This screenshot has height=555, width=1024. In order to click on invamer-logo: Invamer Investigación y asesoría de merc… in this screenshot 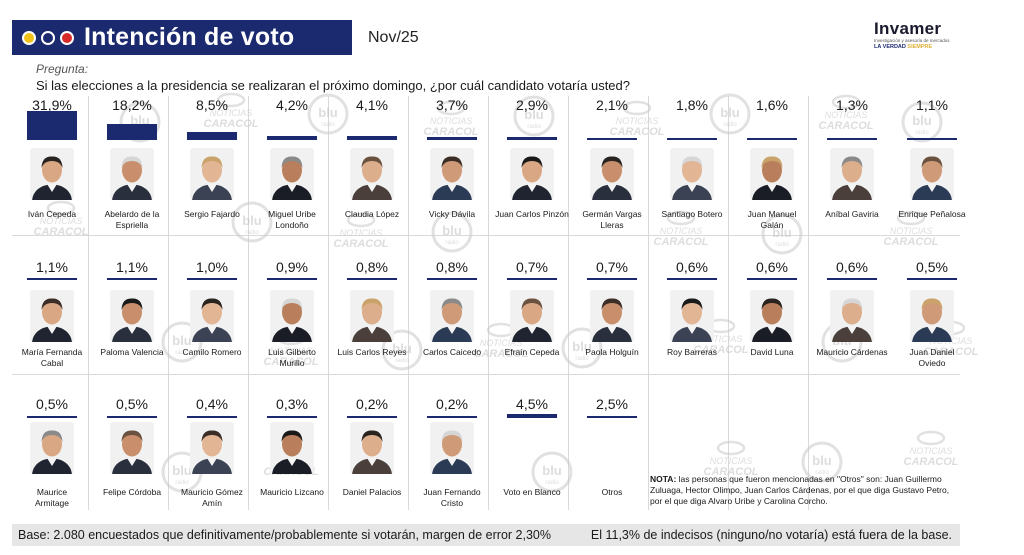, I will do `click(912, 38)`.